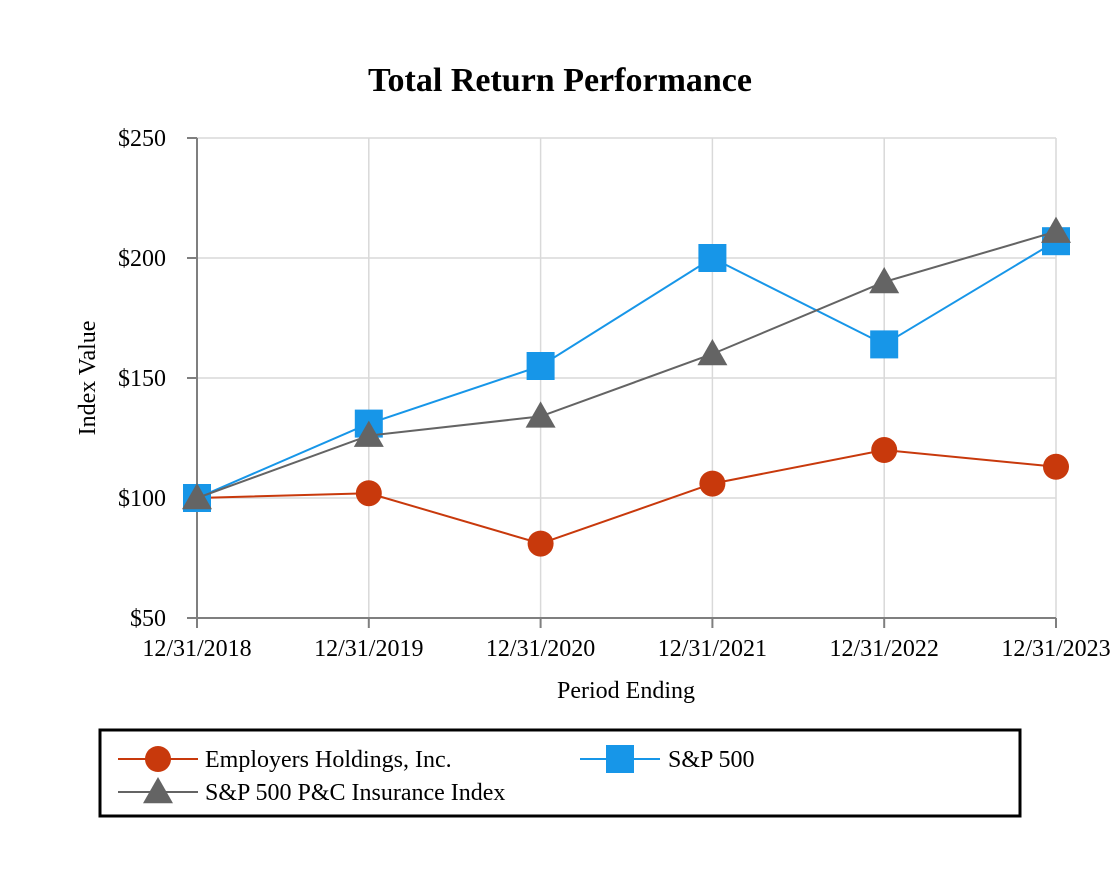 This screenshot has width=1120, height=885. What do you see at coordinates (560, 80) in the screenshot?
I see `chart-title: Total Return Performance` at bounding box center [560, 80].